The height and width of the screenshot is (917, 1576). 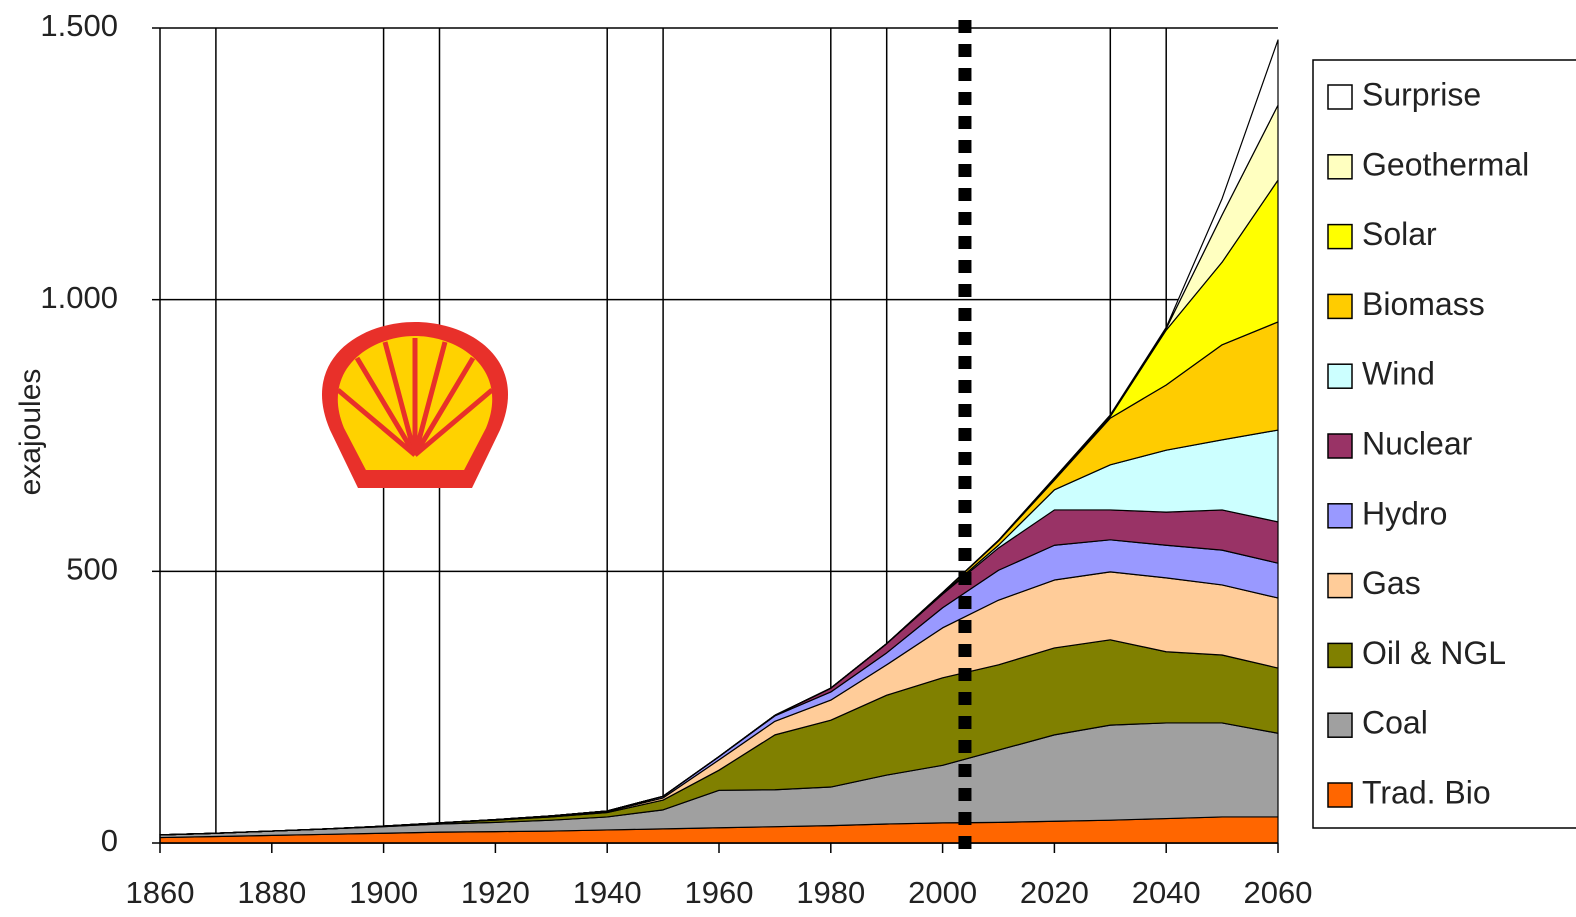 What do you see at coordinates (1404, 513) in the screenshot?
I see `legend-label: Hydro` at bounding box center [1404, 513].